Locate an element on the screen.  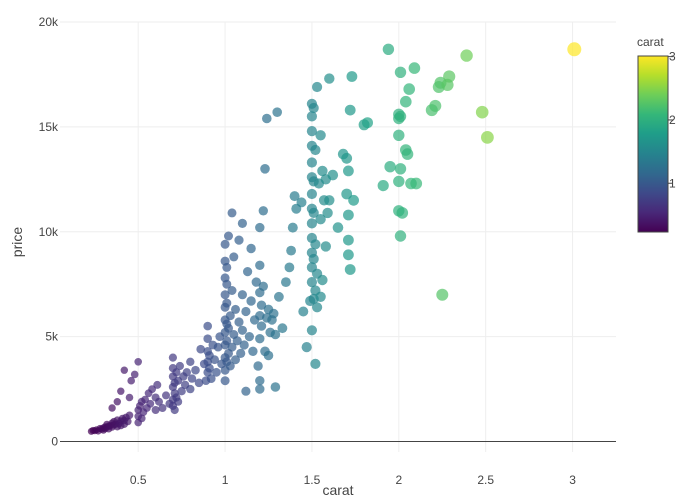
x-axis-title: carat is located at coordinates (337, 490).